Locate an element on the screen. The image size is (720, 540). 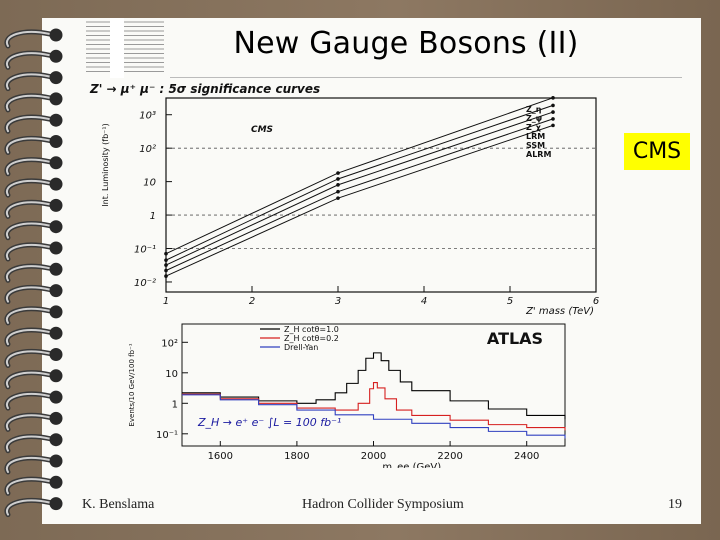
x-tick-label: 2 is located at coordinates (252, 301).